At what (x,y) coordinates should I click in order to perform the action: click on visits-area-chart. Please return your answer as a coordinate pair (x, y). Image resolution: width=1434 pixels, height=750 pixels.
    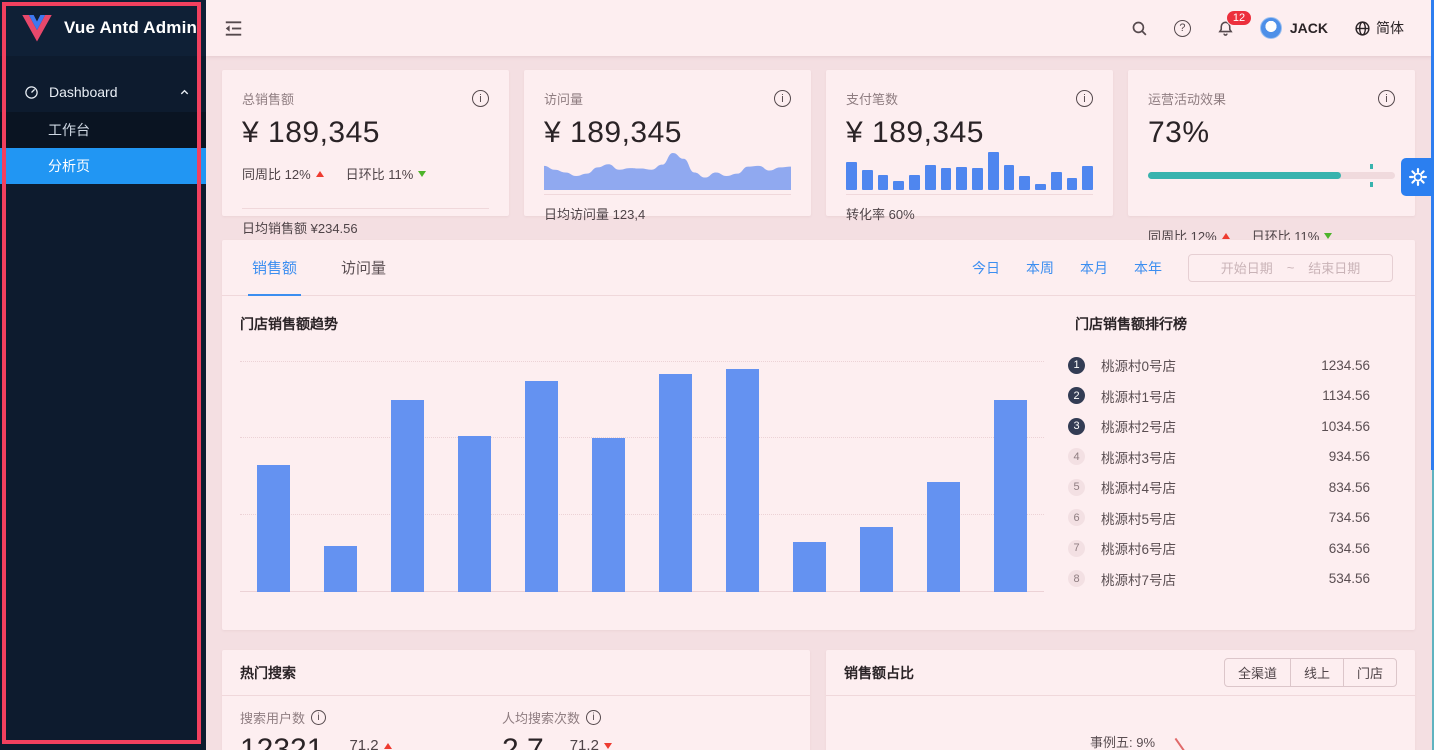
    Looking at the image, I should click on (667, 171).